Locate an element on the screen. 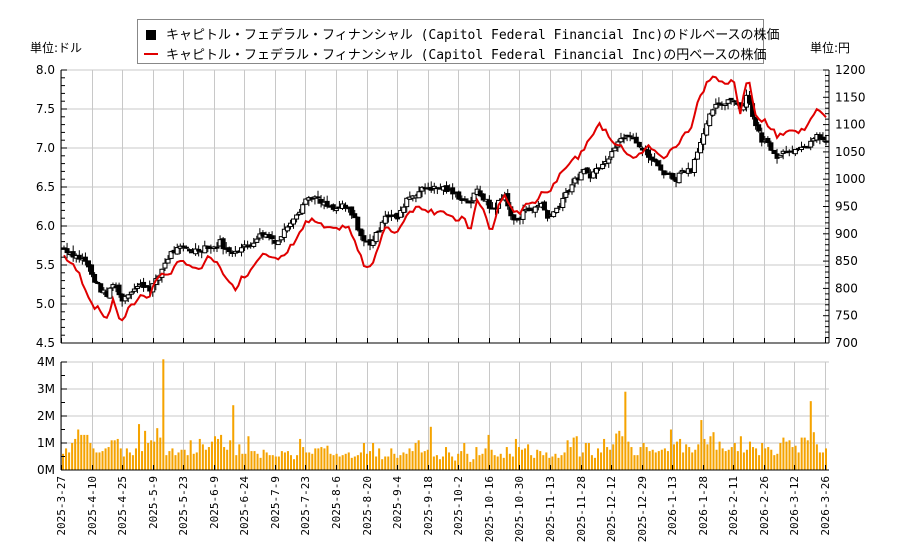  svg-text: 2025-8-6 is located at coordinates (336, 502).